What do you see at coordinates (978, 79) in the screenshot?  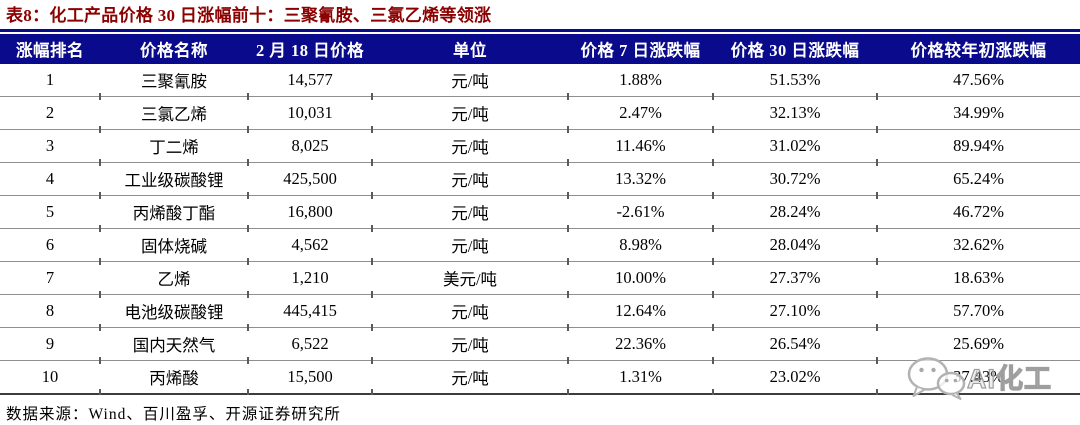 I see `change-ytd-cell: 47.56%` at bounding box center [978, 79].